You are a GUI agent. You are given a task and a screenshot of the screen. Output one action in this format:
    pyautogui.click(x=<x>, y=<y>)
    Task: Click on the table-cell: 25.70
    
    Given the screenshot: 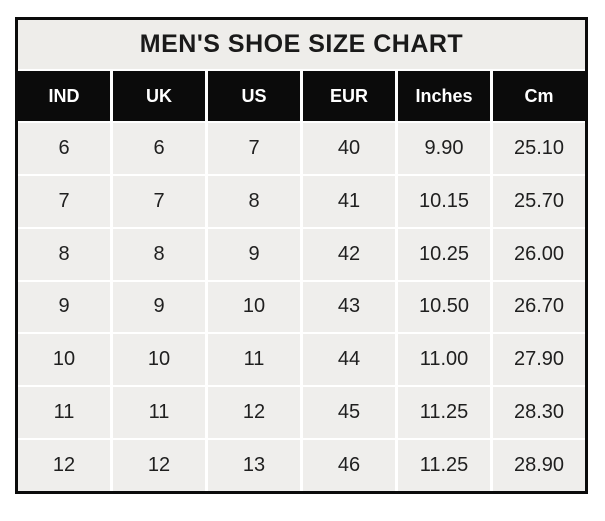 What is the action you would take?
    pyautogui.click(x=539, y=201)
    